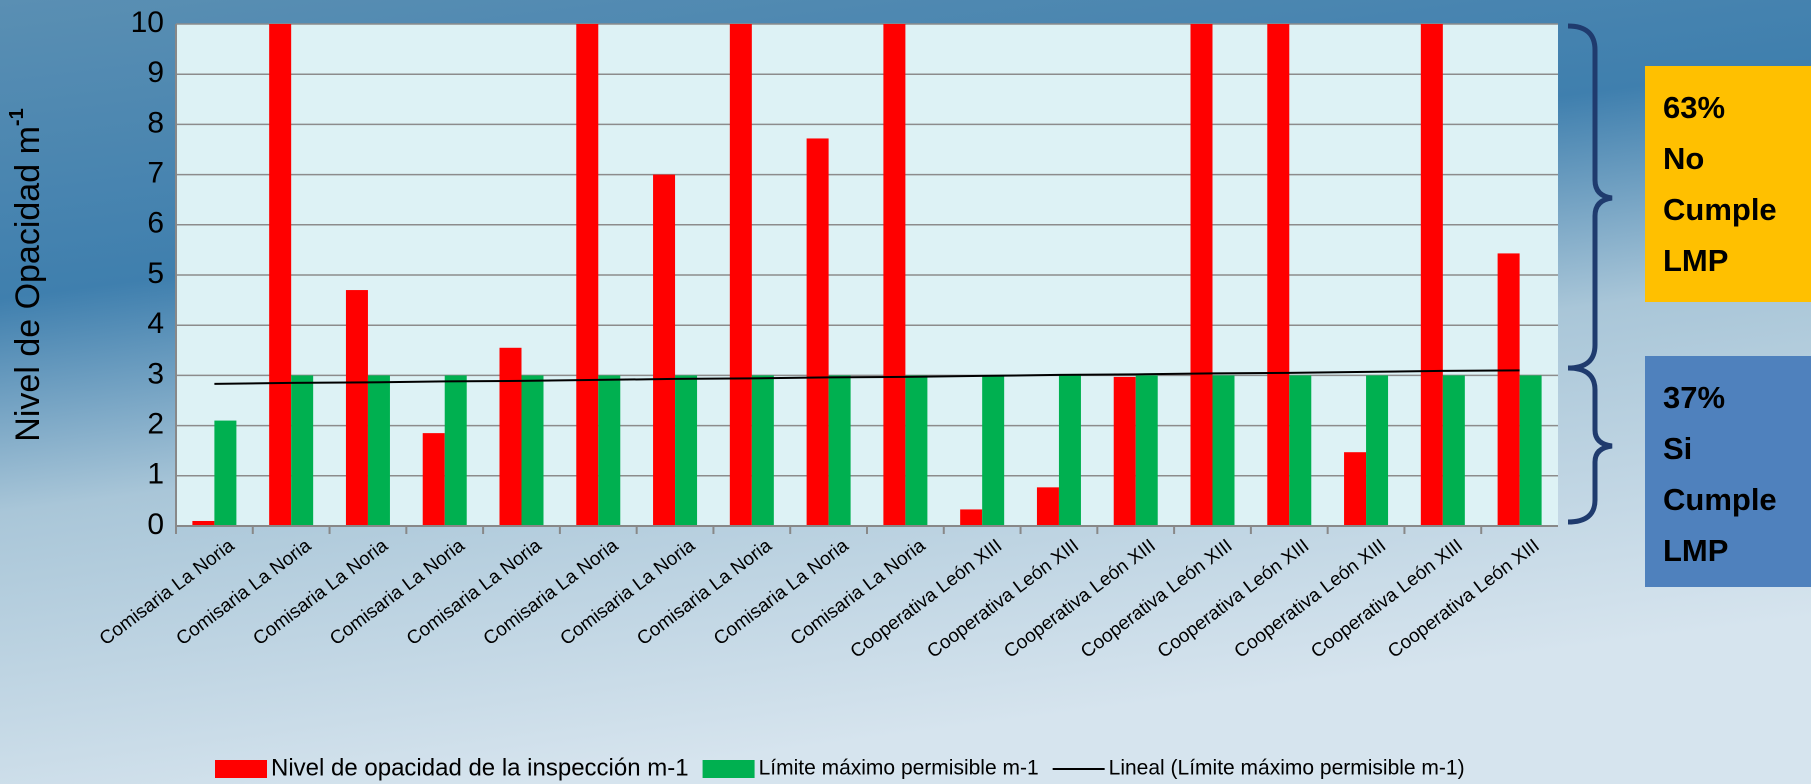 The height and width of the screenshot is (784, 1811). What do you see at coordinates (867, 377) in the screenshot?
I see `trend-line` at bounding box center [867, 377].